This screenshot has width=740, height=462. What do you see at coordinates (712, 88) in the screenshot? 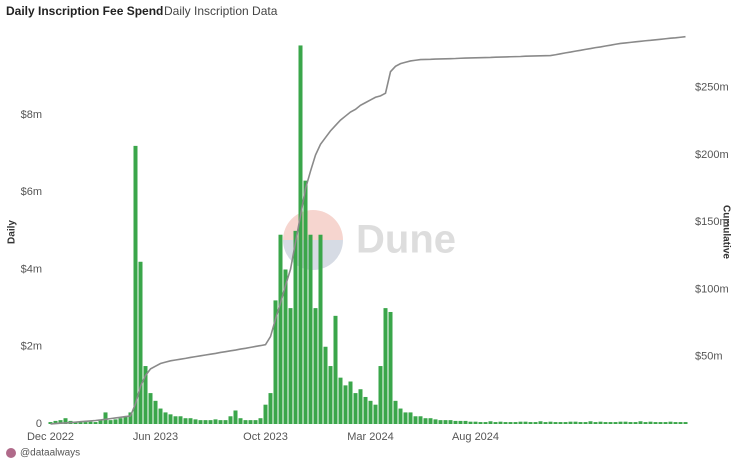
I see `y2-tick-label: $250m` at bounding box center [712, 88].